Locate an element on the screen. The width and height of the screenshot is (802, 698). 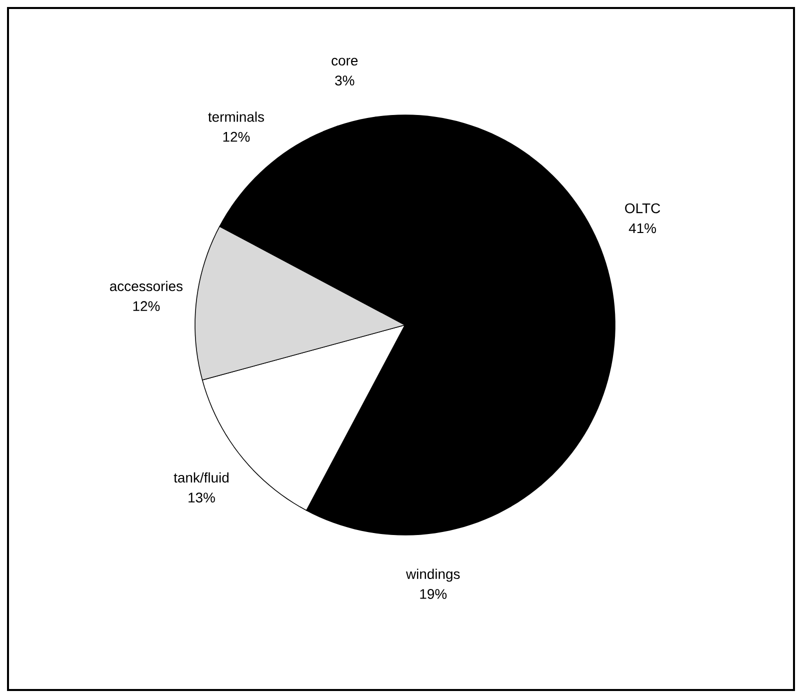
slice-label: tank/fluid is located at coordinates (201, 477).